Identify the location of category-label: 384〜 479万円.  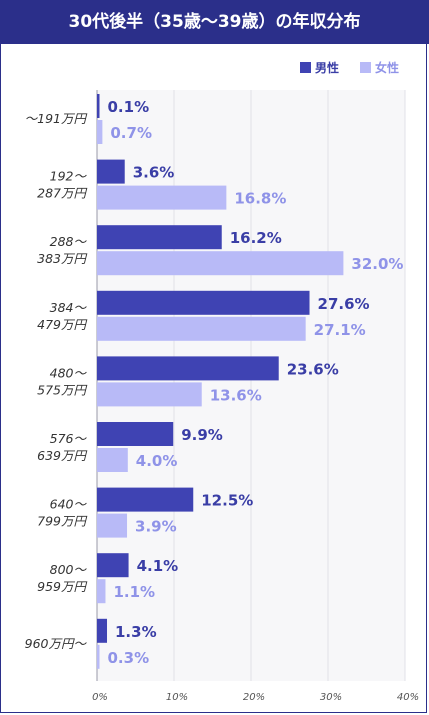
(62, 316).